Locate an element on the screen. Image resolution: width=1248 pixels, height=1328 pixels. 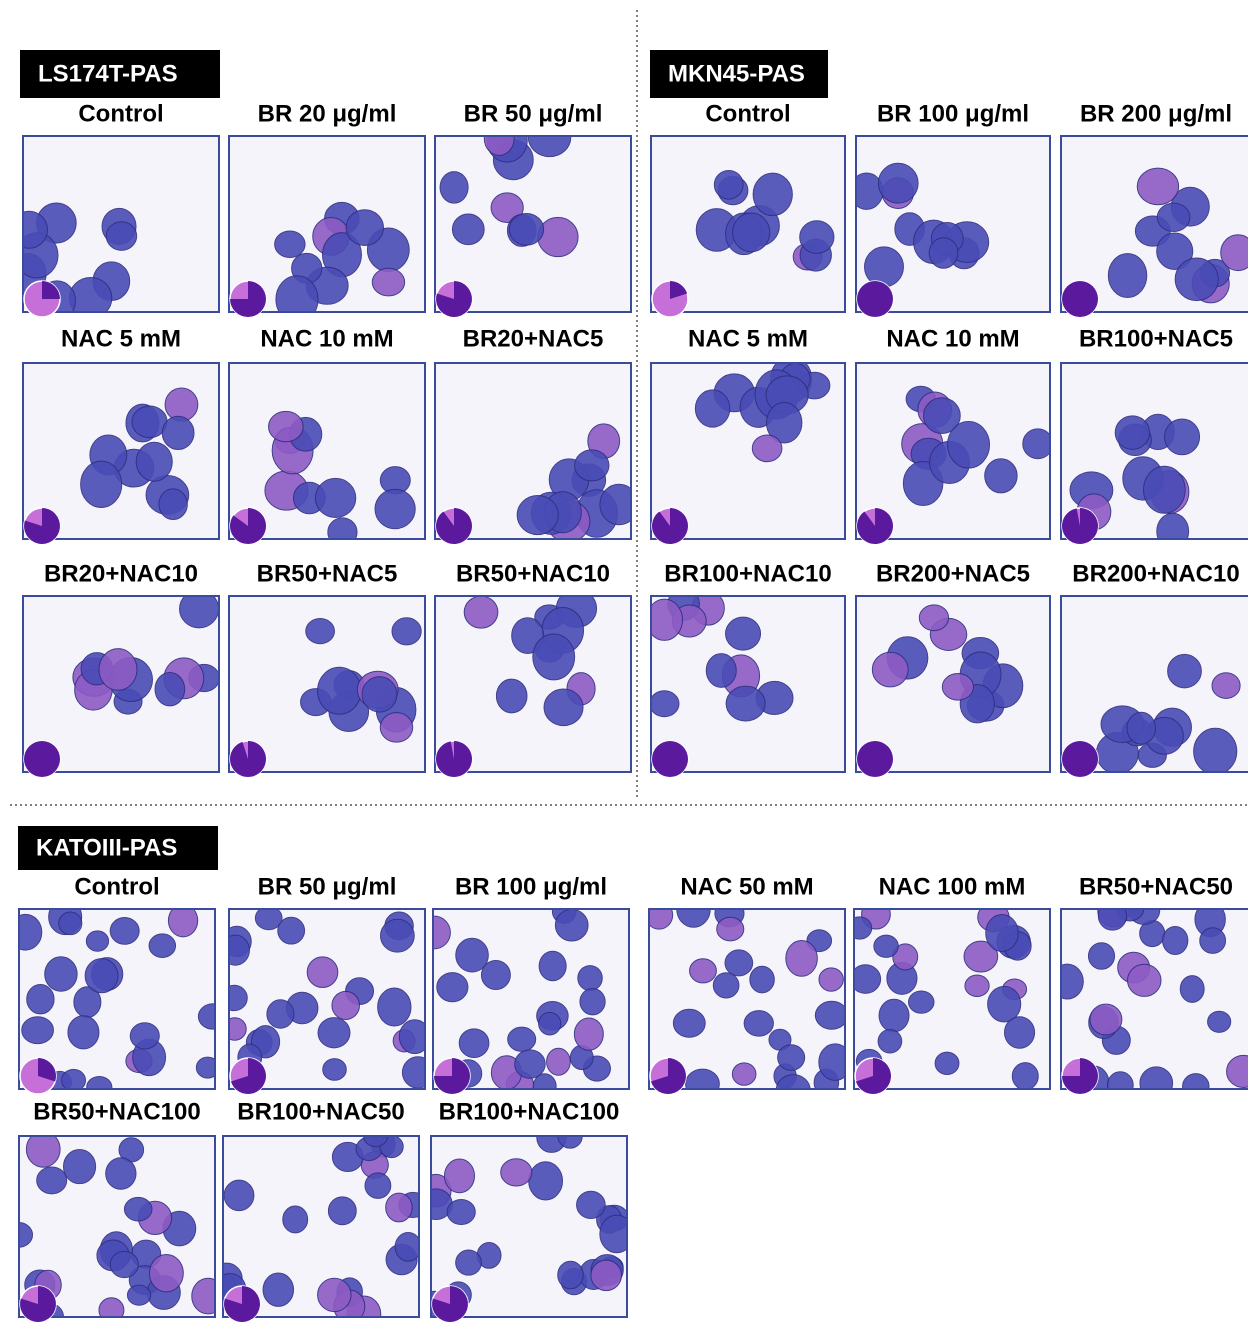
section-title: KATOIII-PAS is located at coordinates (106, 847).